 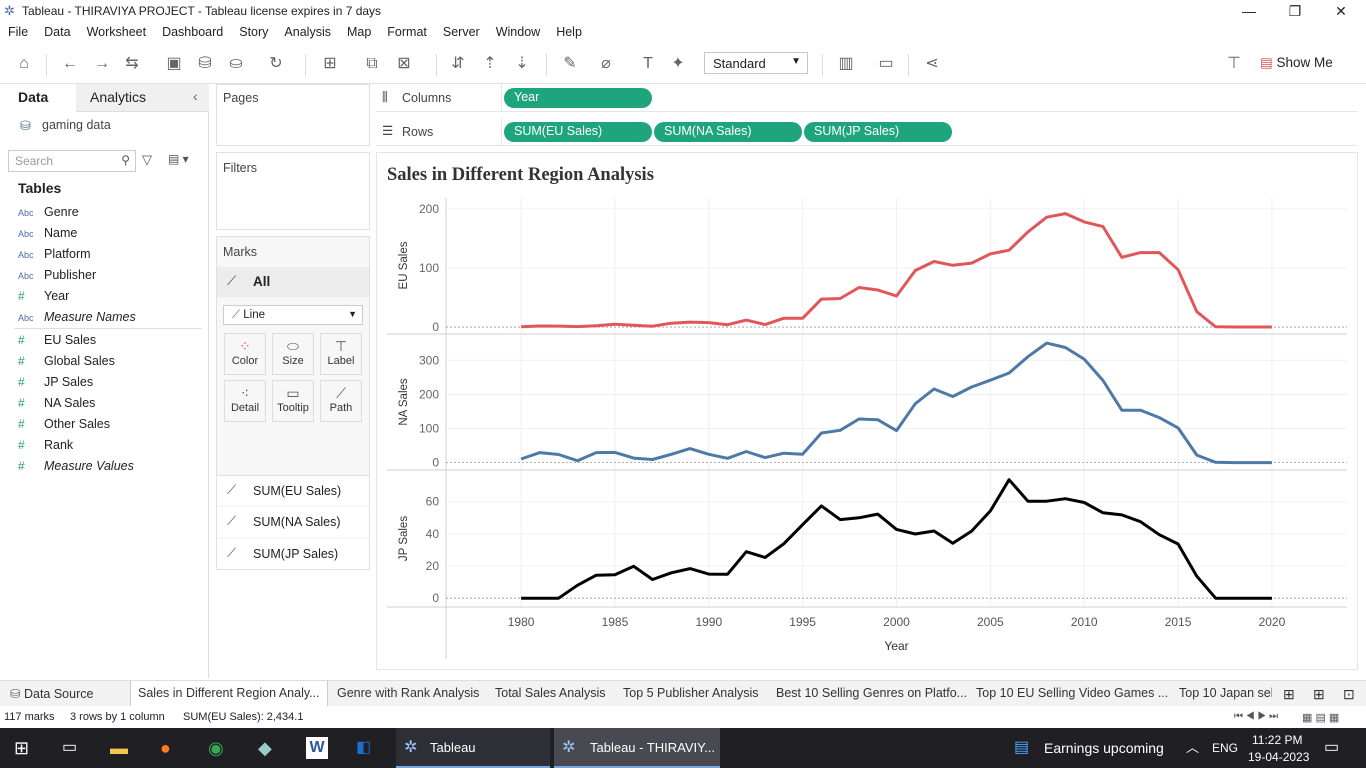 I want to click on menu-worksheet: Worksheet, so click(x=116, y=32).